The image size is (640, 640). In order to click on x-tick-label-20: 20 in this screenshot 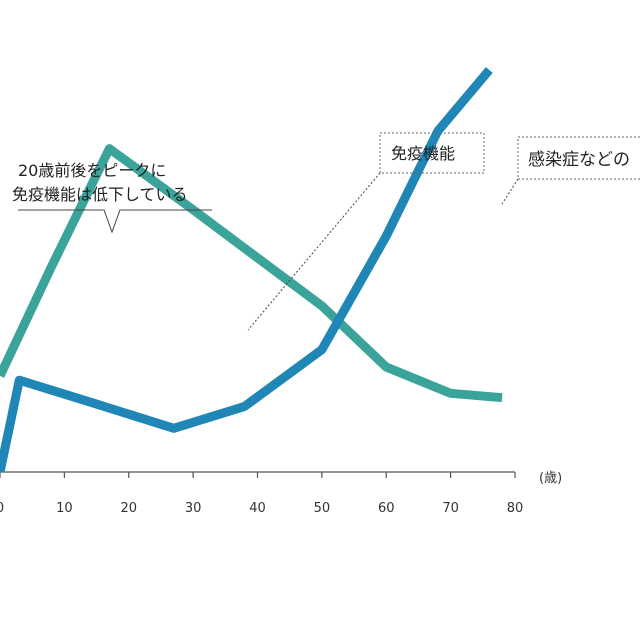, I will do `click(128, 508)`.